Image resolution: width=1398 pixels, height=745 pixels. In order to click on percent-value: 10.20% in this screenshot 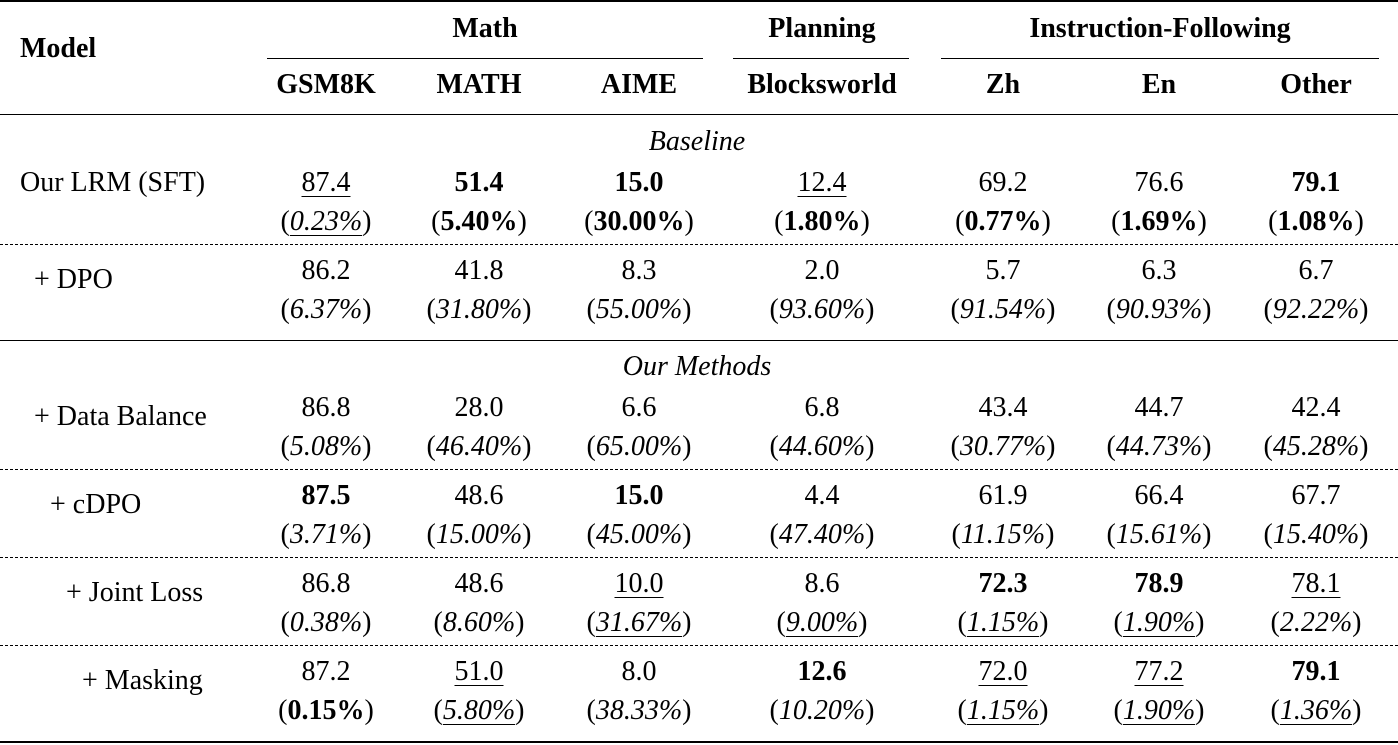, I will do `click(822, 710)`.